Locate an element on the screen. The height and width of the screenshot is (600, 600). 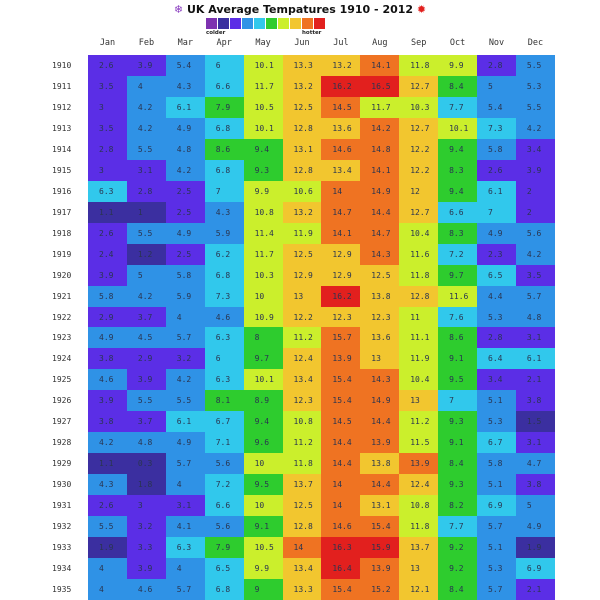
heatmap-cell: 8.3 is located at coordinates (458, 170).